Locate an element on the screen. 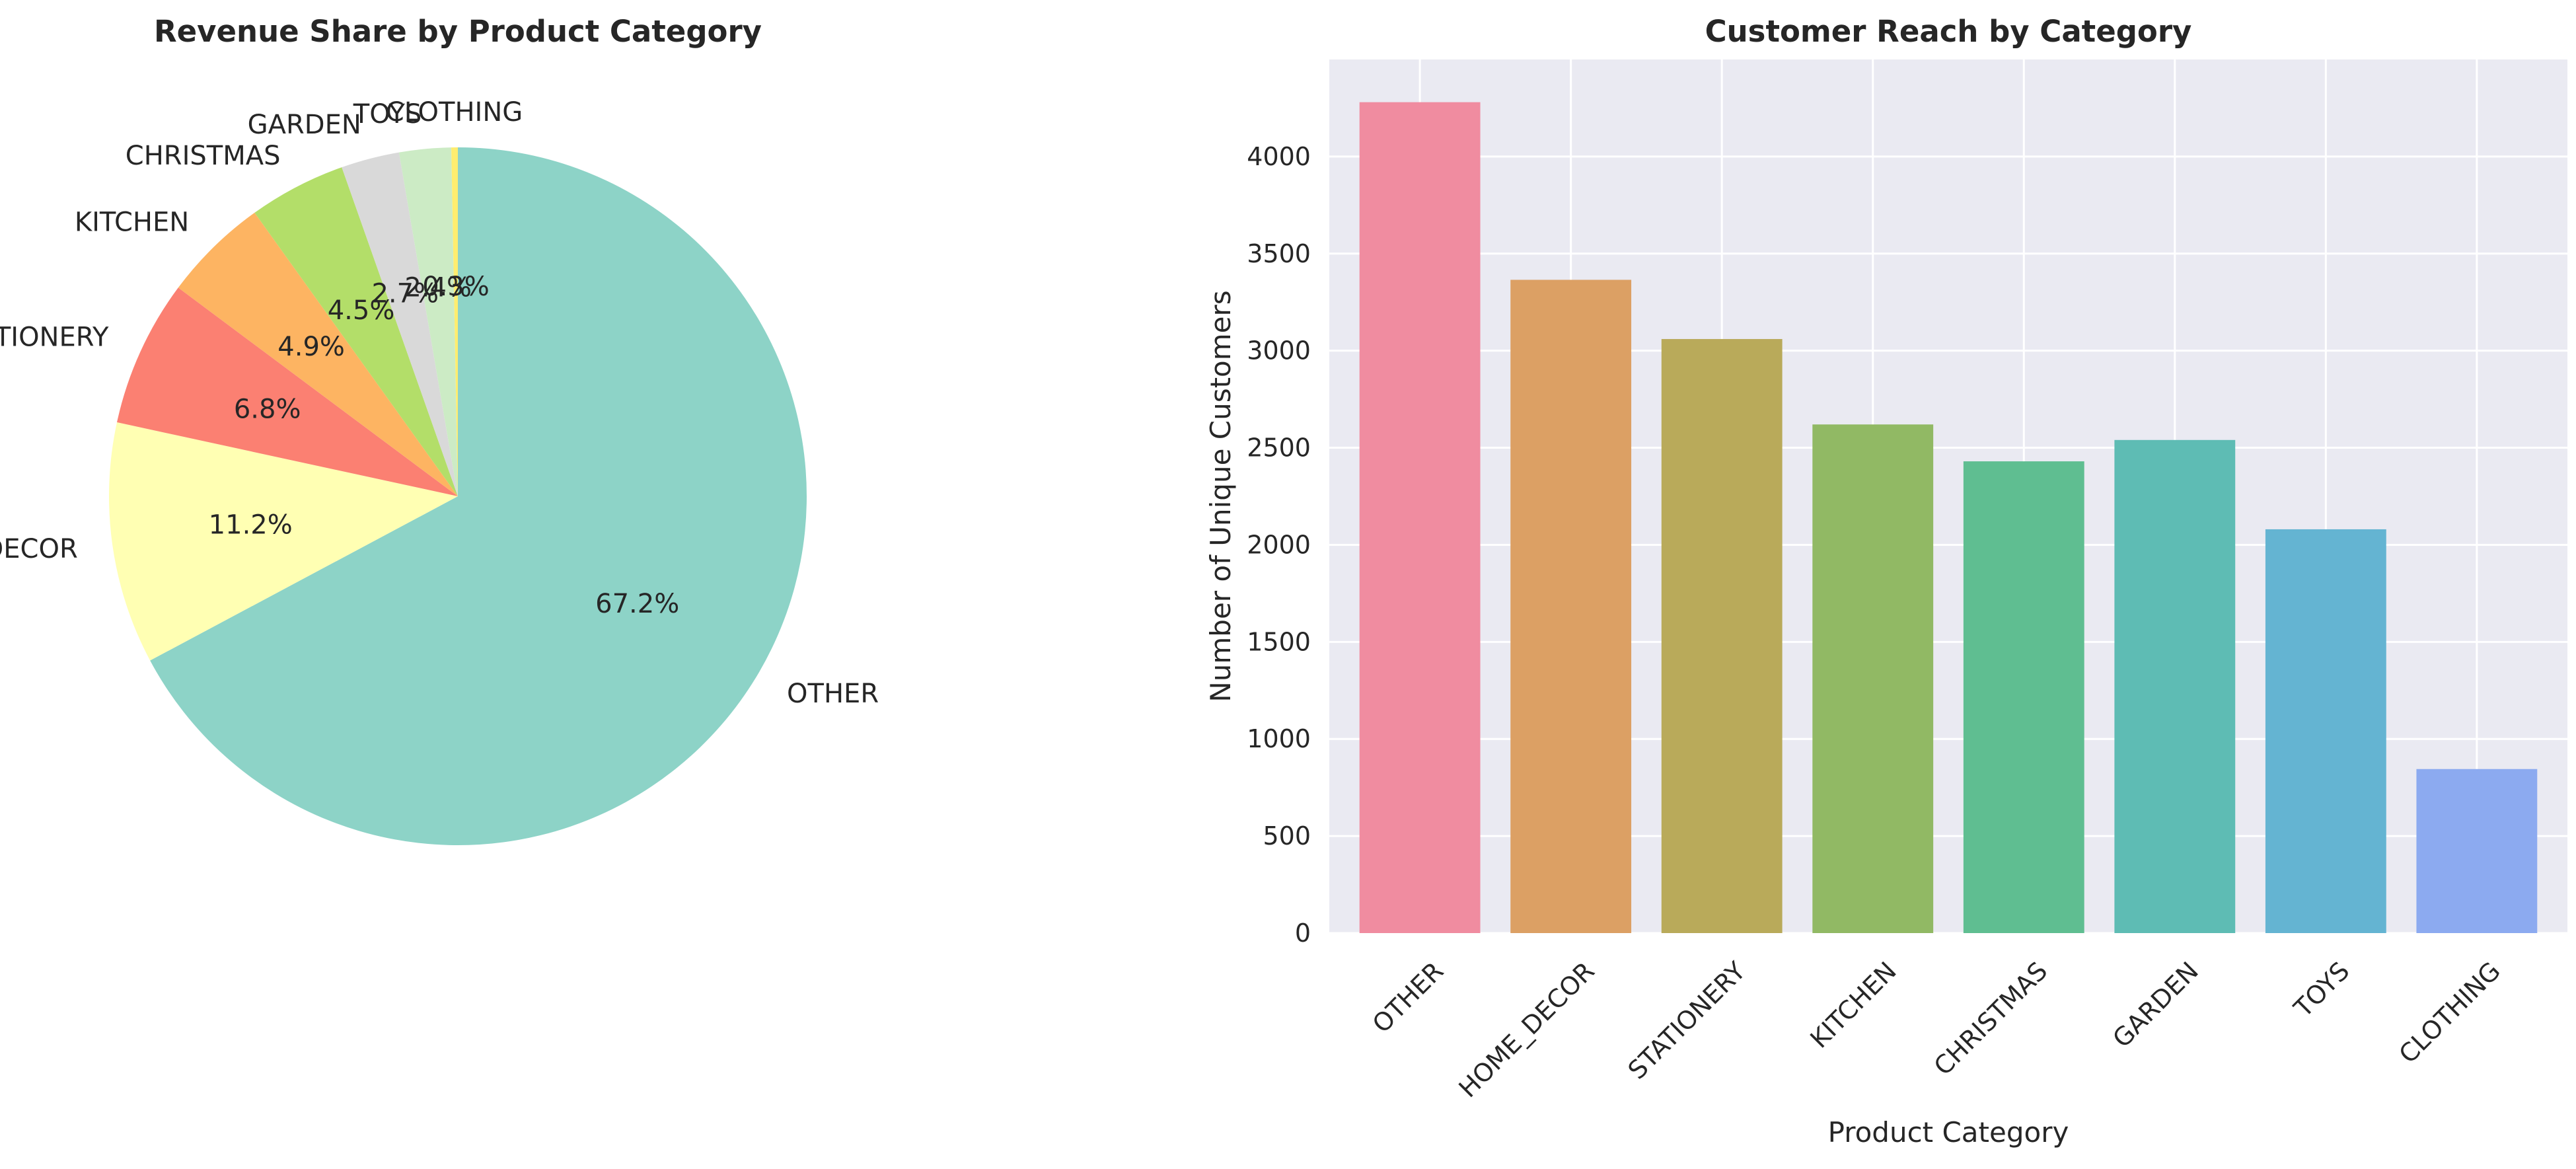 The image size is (2576, 1169). pie-slice-kitchen is located at coordinates (318, 354).